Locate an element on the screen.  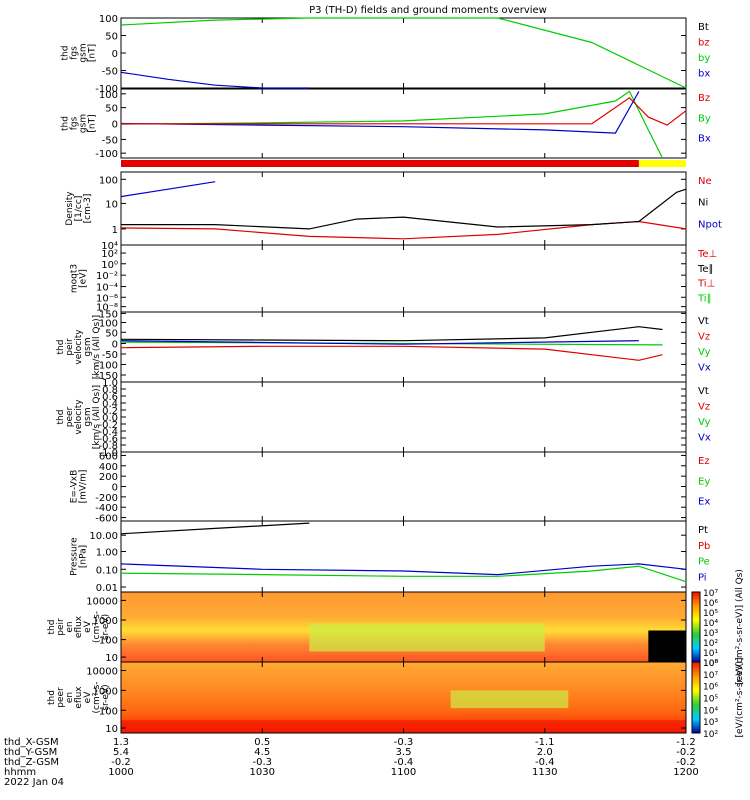
y-tick-label: 1.0 is located at coordinates (110, 383).